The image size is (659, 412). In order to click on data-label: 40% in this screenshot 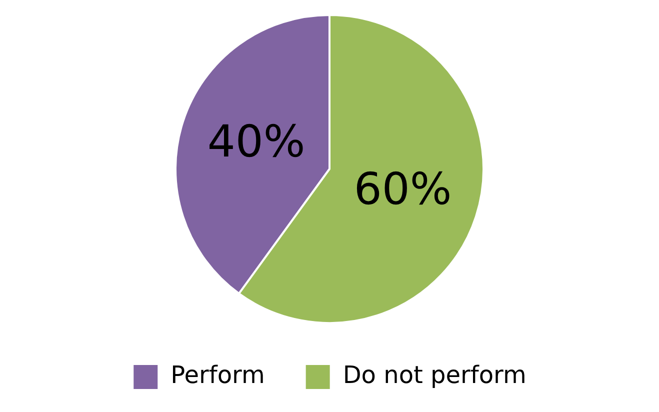, I will do `click(256, 142)`.